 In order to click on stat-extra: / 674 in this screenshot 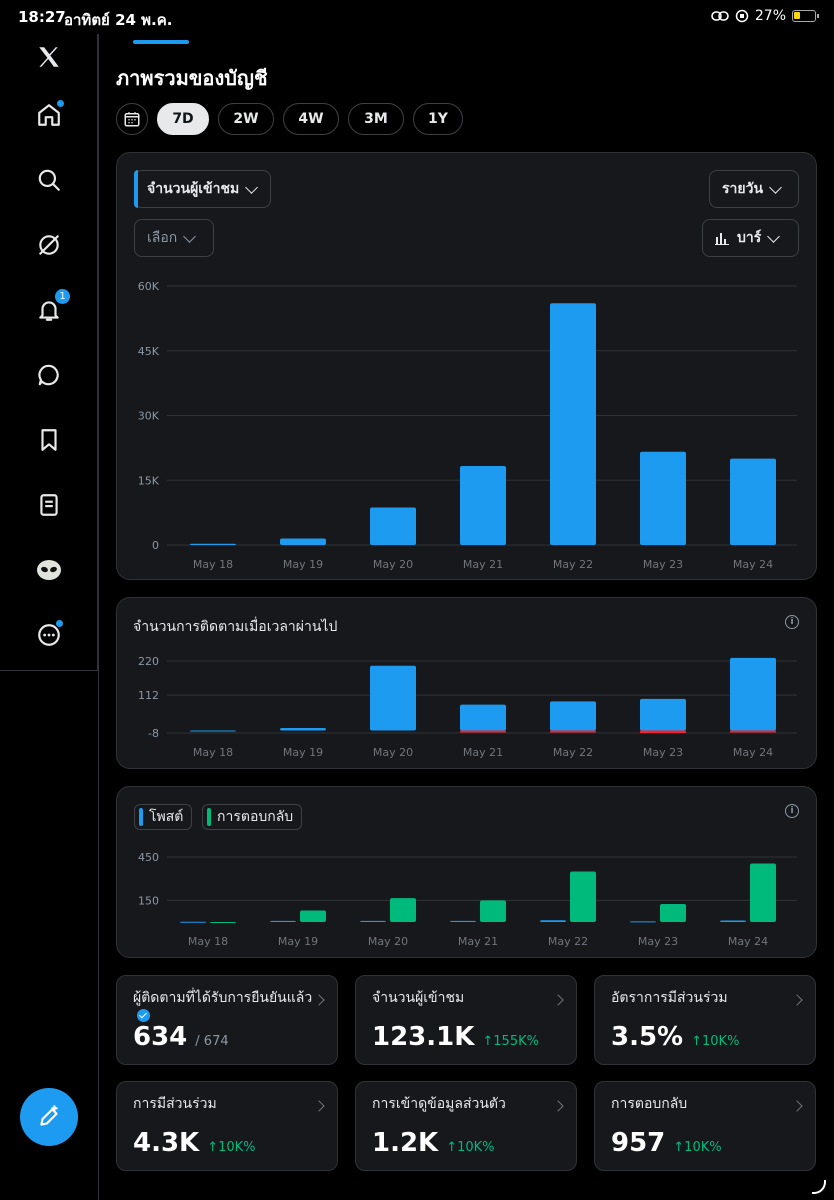, I will do `click(212, 1041)`.